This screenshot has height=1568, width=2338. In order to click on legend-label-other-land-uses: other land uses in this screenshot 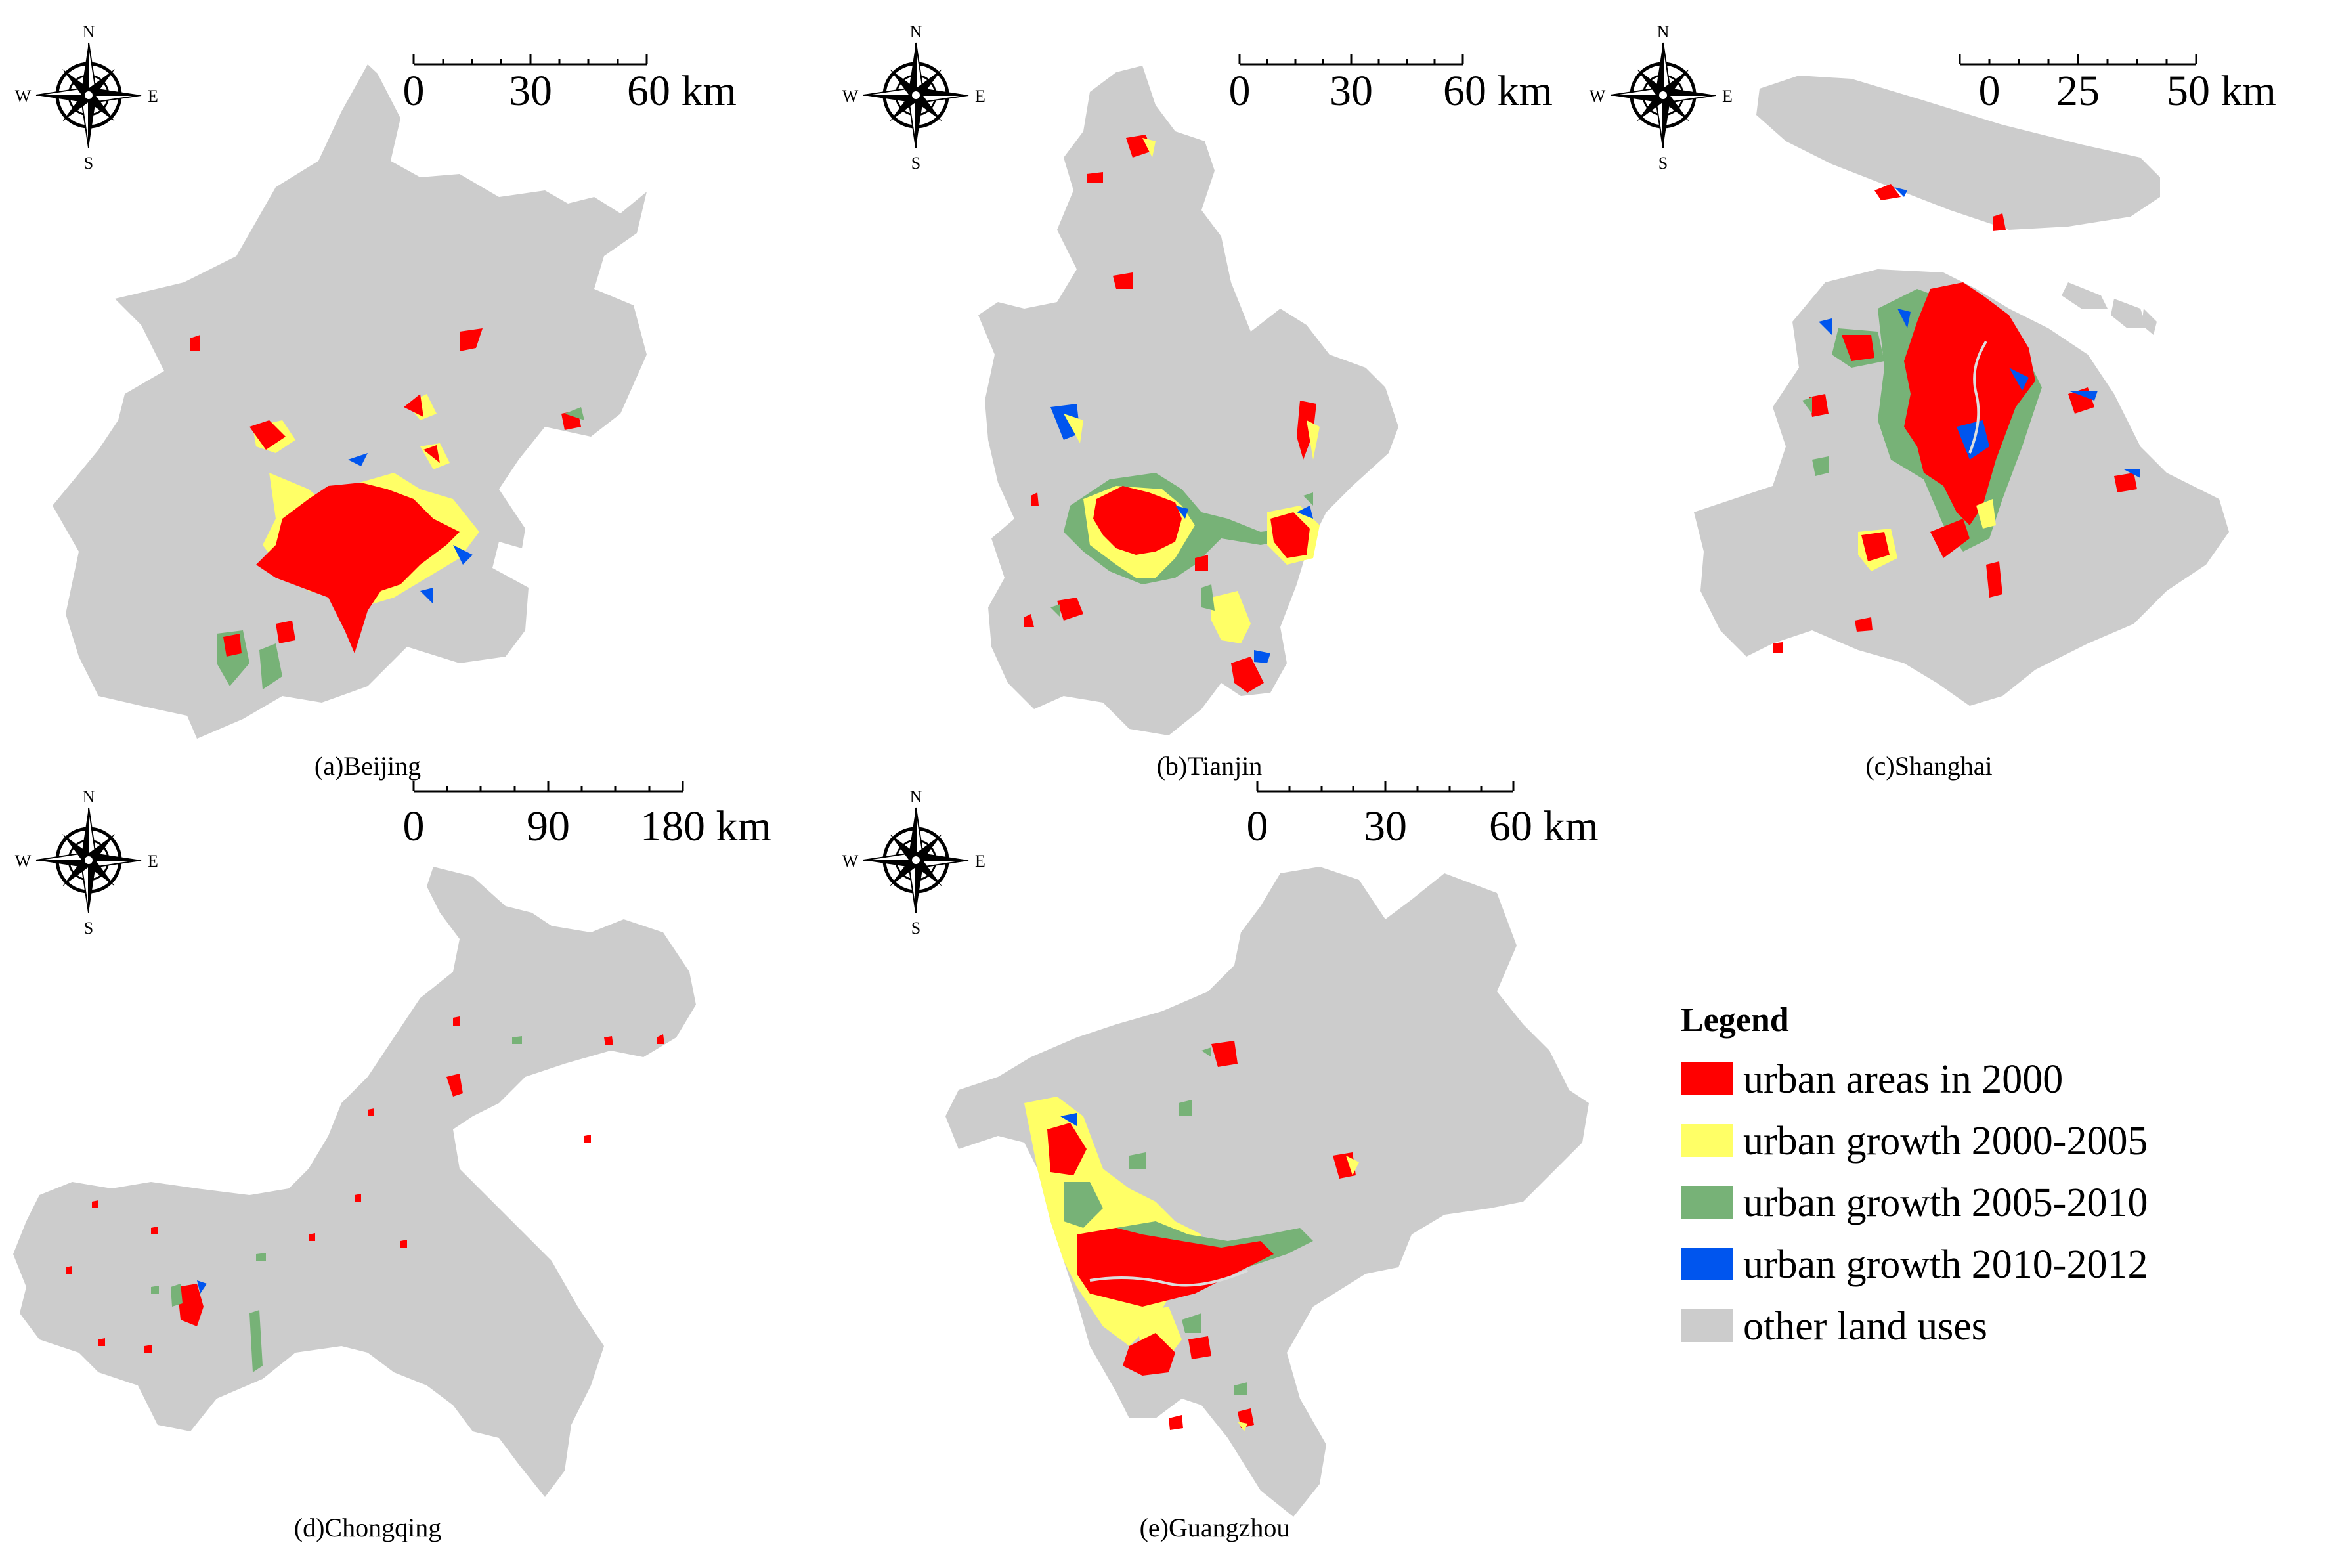, I will do `click(1865, 1327)`.